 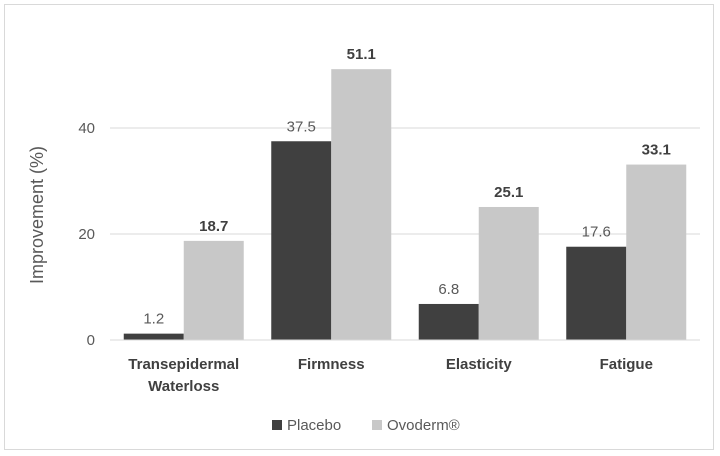 I want to click on data-label: 25.1, so click(x=508, y=192).